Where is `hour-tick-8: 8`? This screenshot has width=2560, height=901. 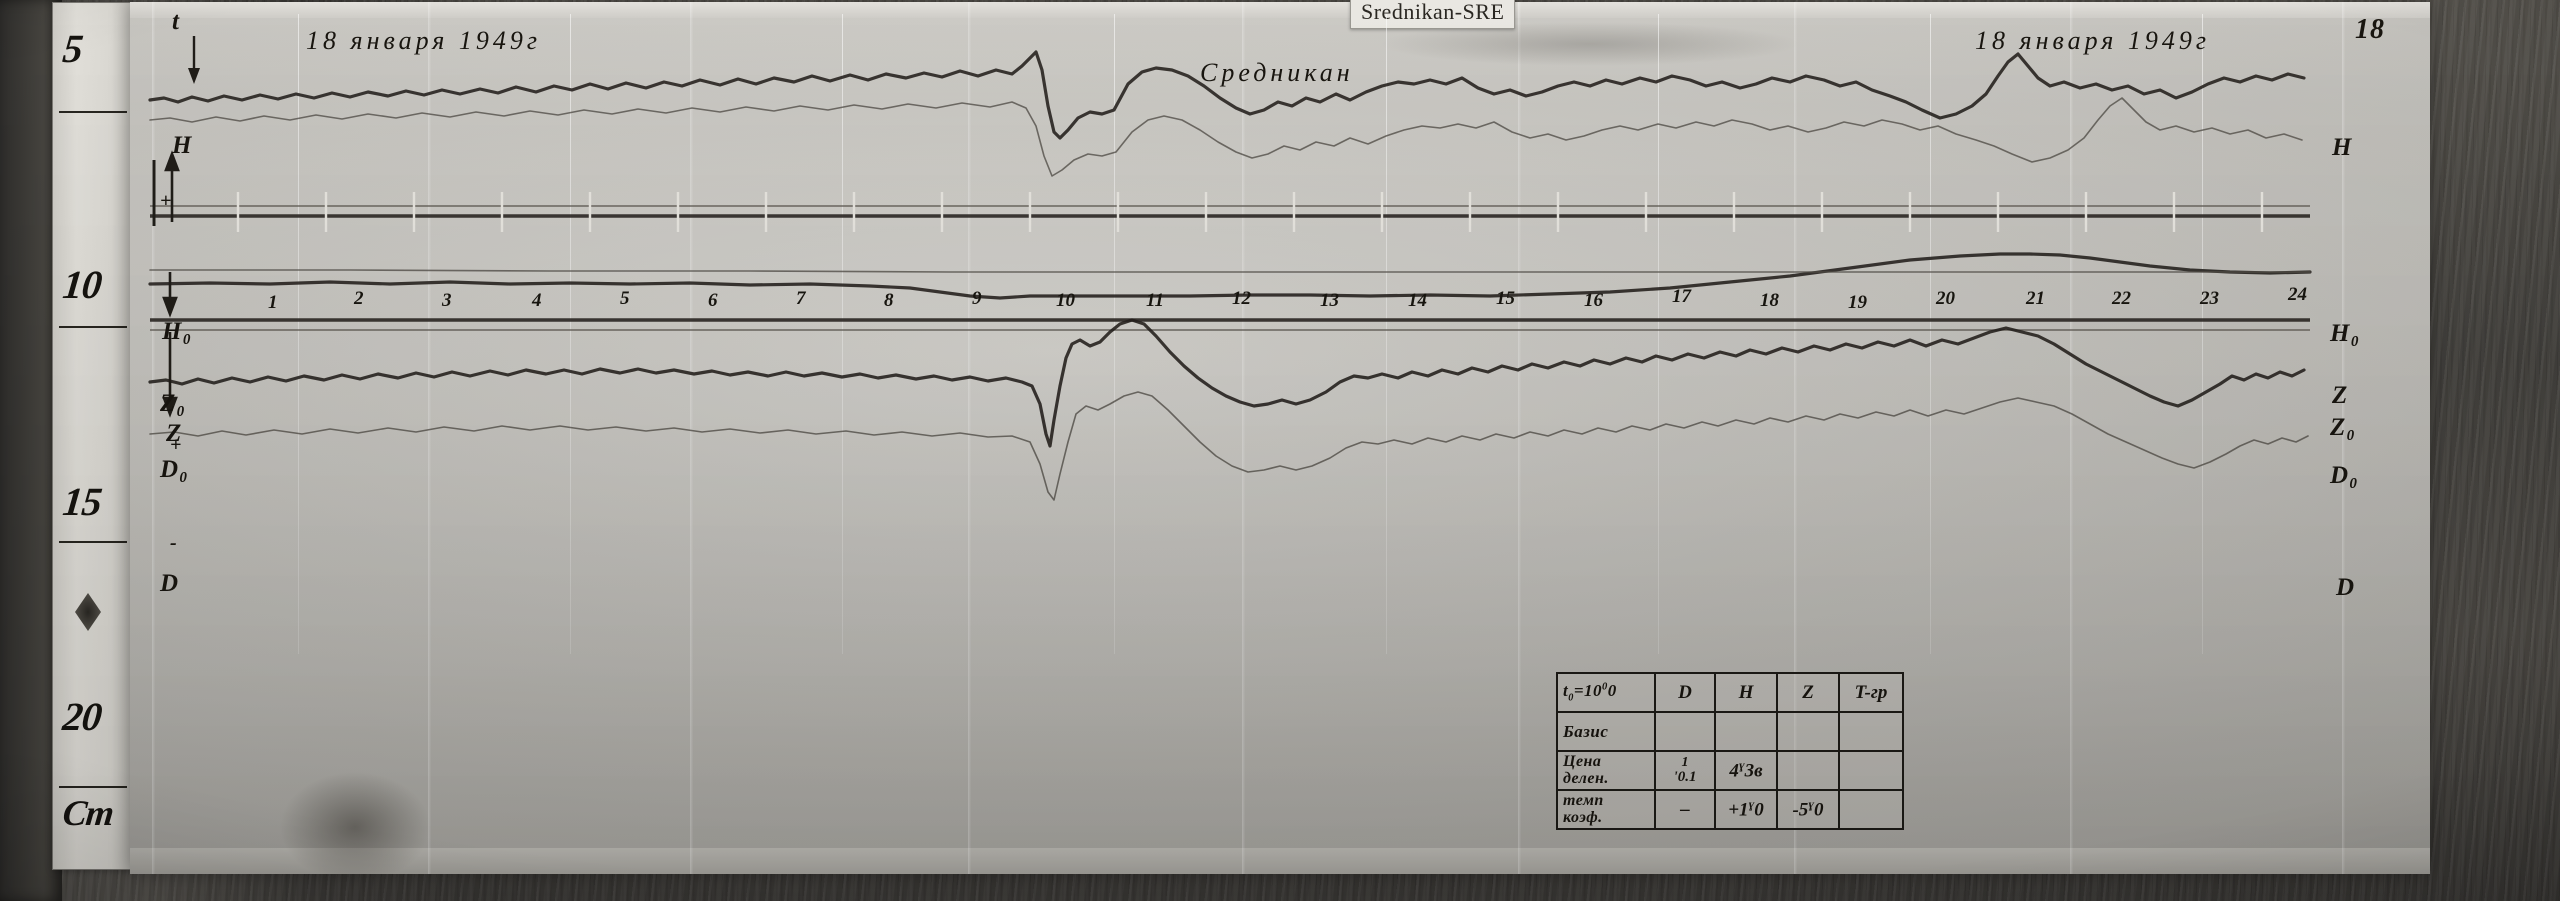 hour-tick-8: 8 is located at coordinates (889, 300).